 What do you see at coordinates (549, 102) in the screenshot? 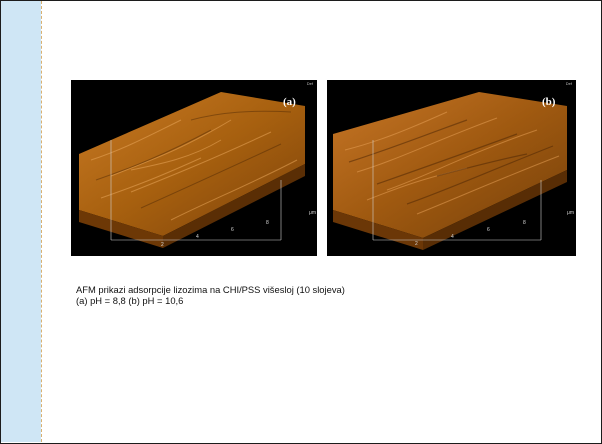
I see `image-label-b: (b)` at bounding box center [549, 102].